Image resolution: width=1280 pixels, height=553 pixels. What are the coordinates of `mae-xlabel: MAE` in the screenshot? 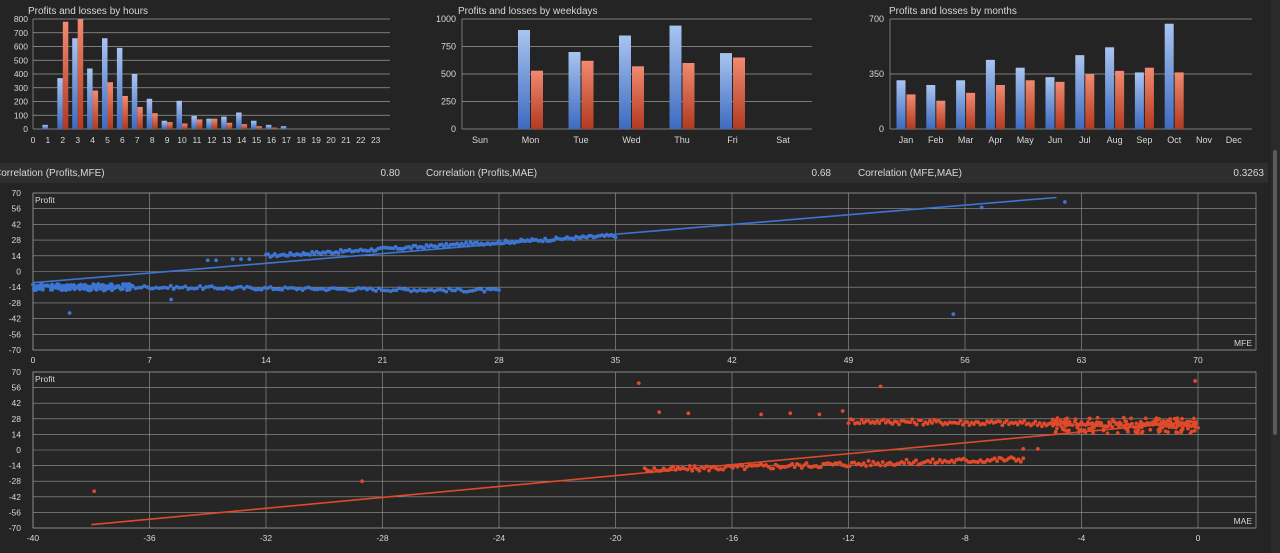 It's located at (1243, 521).